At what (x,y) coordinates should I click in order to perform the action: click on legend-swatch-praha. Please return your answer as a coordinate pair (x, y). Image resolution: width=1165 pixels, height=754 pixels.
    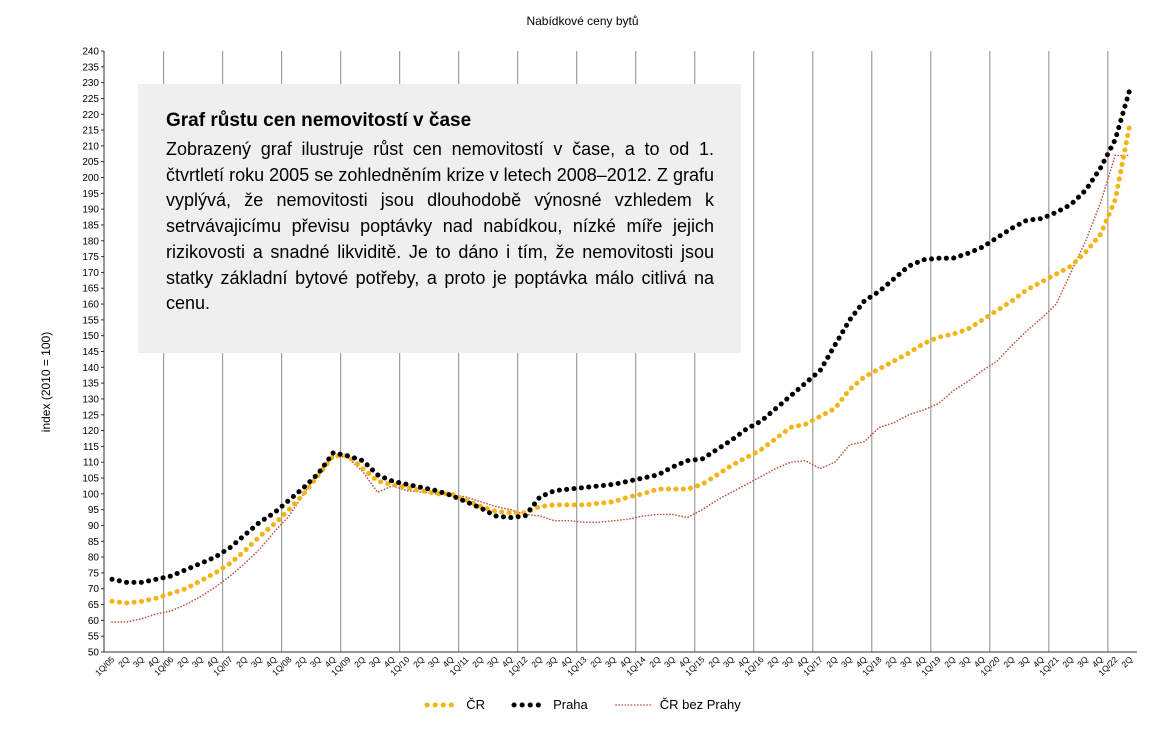
    Looking at the image, I should click on (529, 704).